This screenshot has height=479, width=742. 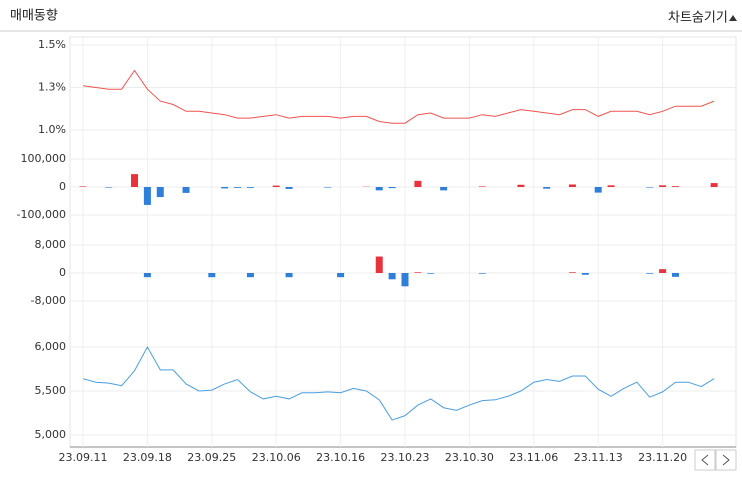 What do you see at coordinates (34, 16) in the screenshot?
I see `title: 매매동향` at bounding box center [34, 16].